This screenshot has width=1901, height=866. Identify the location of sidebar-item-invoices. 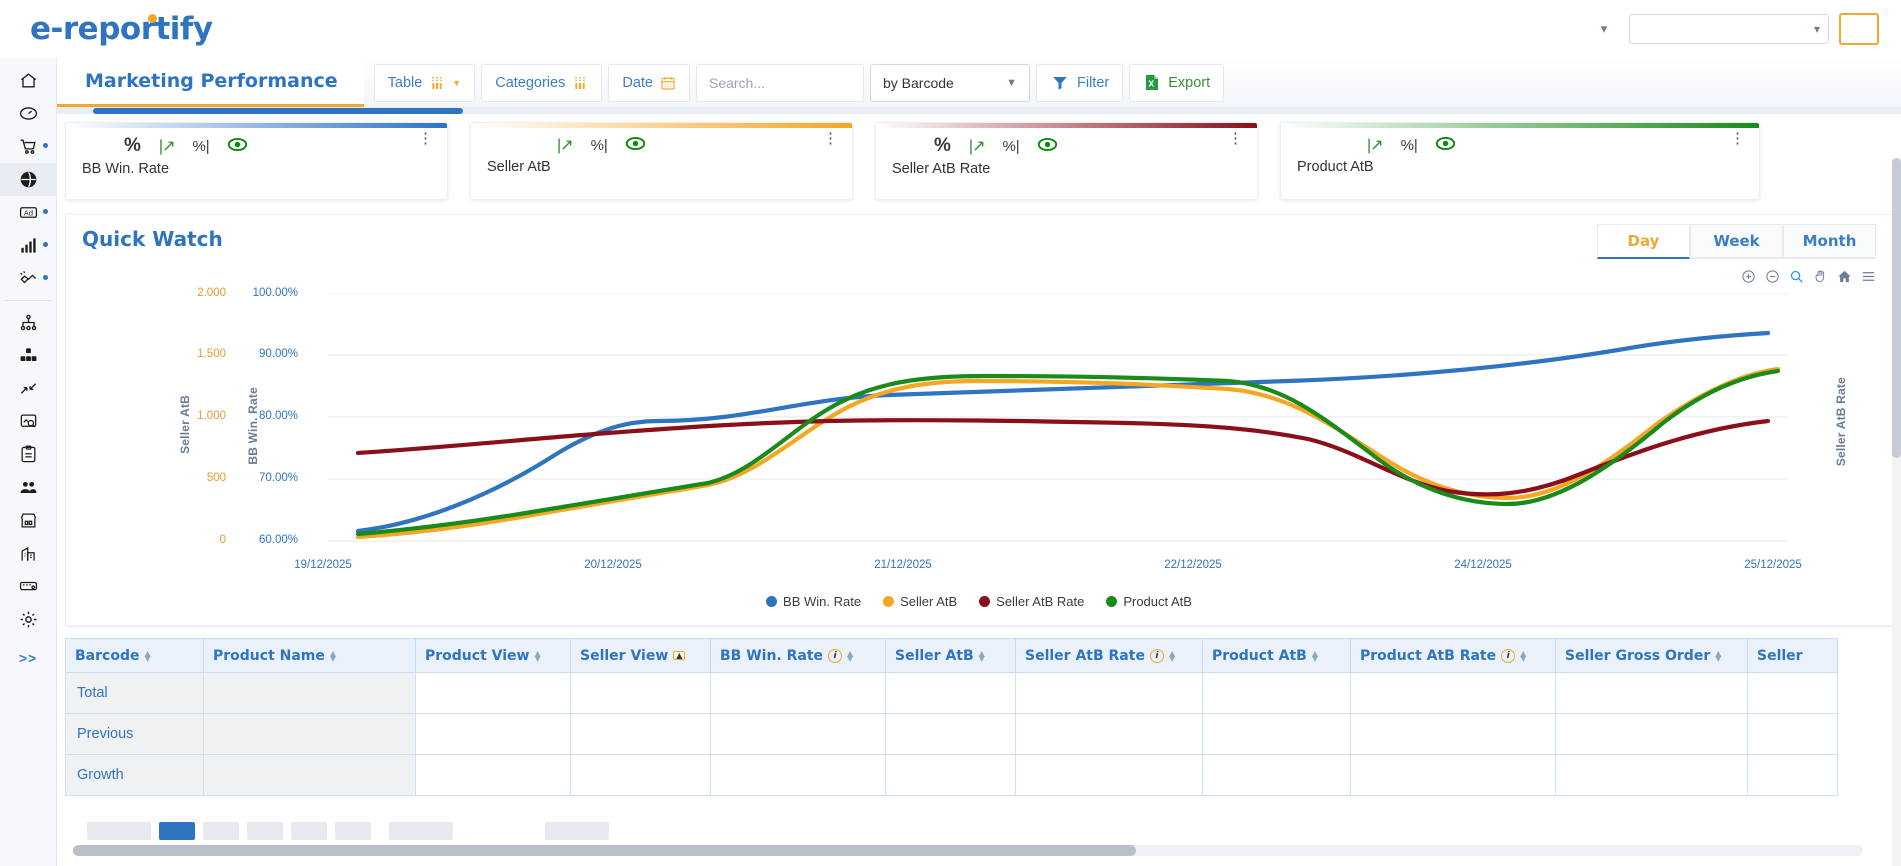
(28, 454).